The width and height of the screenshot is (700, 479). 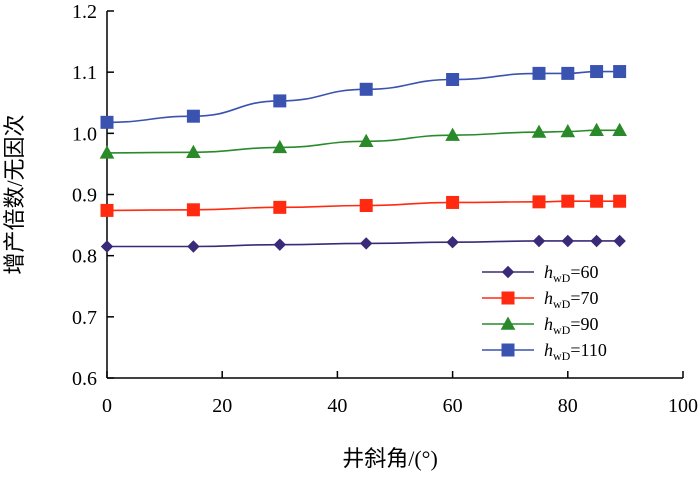 What do you see at coordinates (337, 406) in the screenshot?
I see `x-tick-label: 40` at bounding box center [337, 406].